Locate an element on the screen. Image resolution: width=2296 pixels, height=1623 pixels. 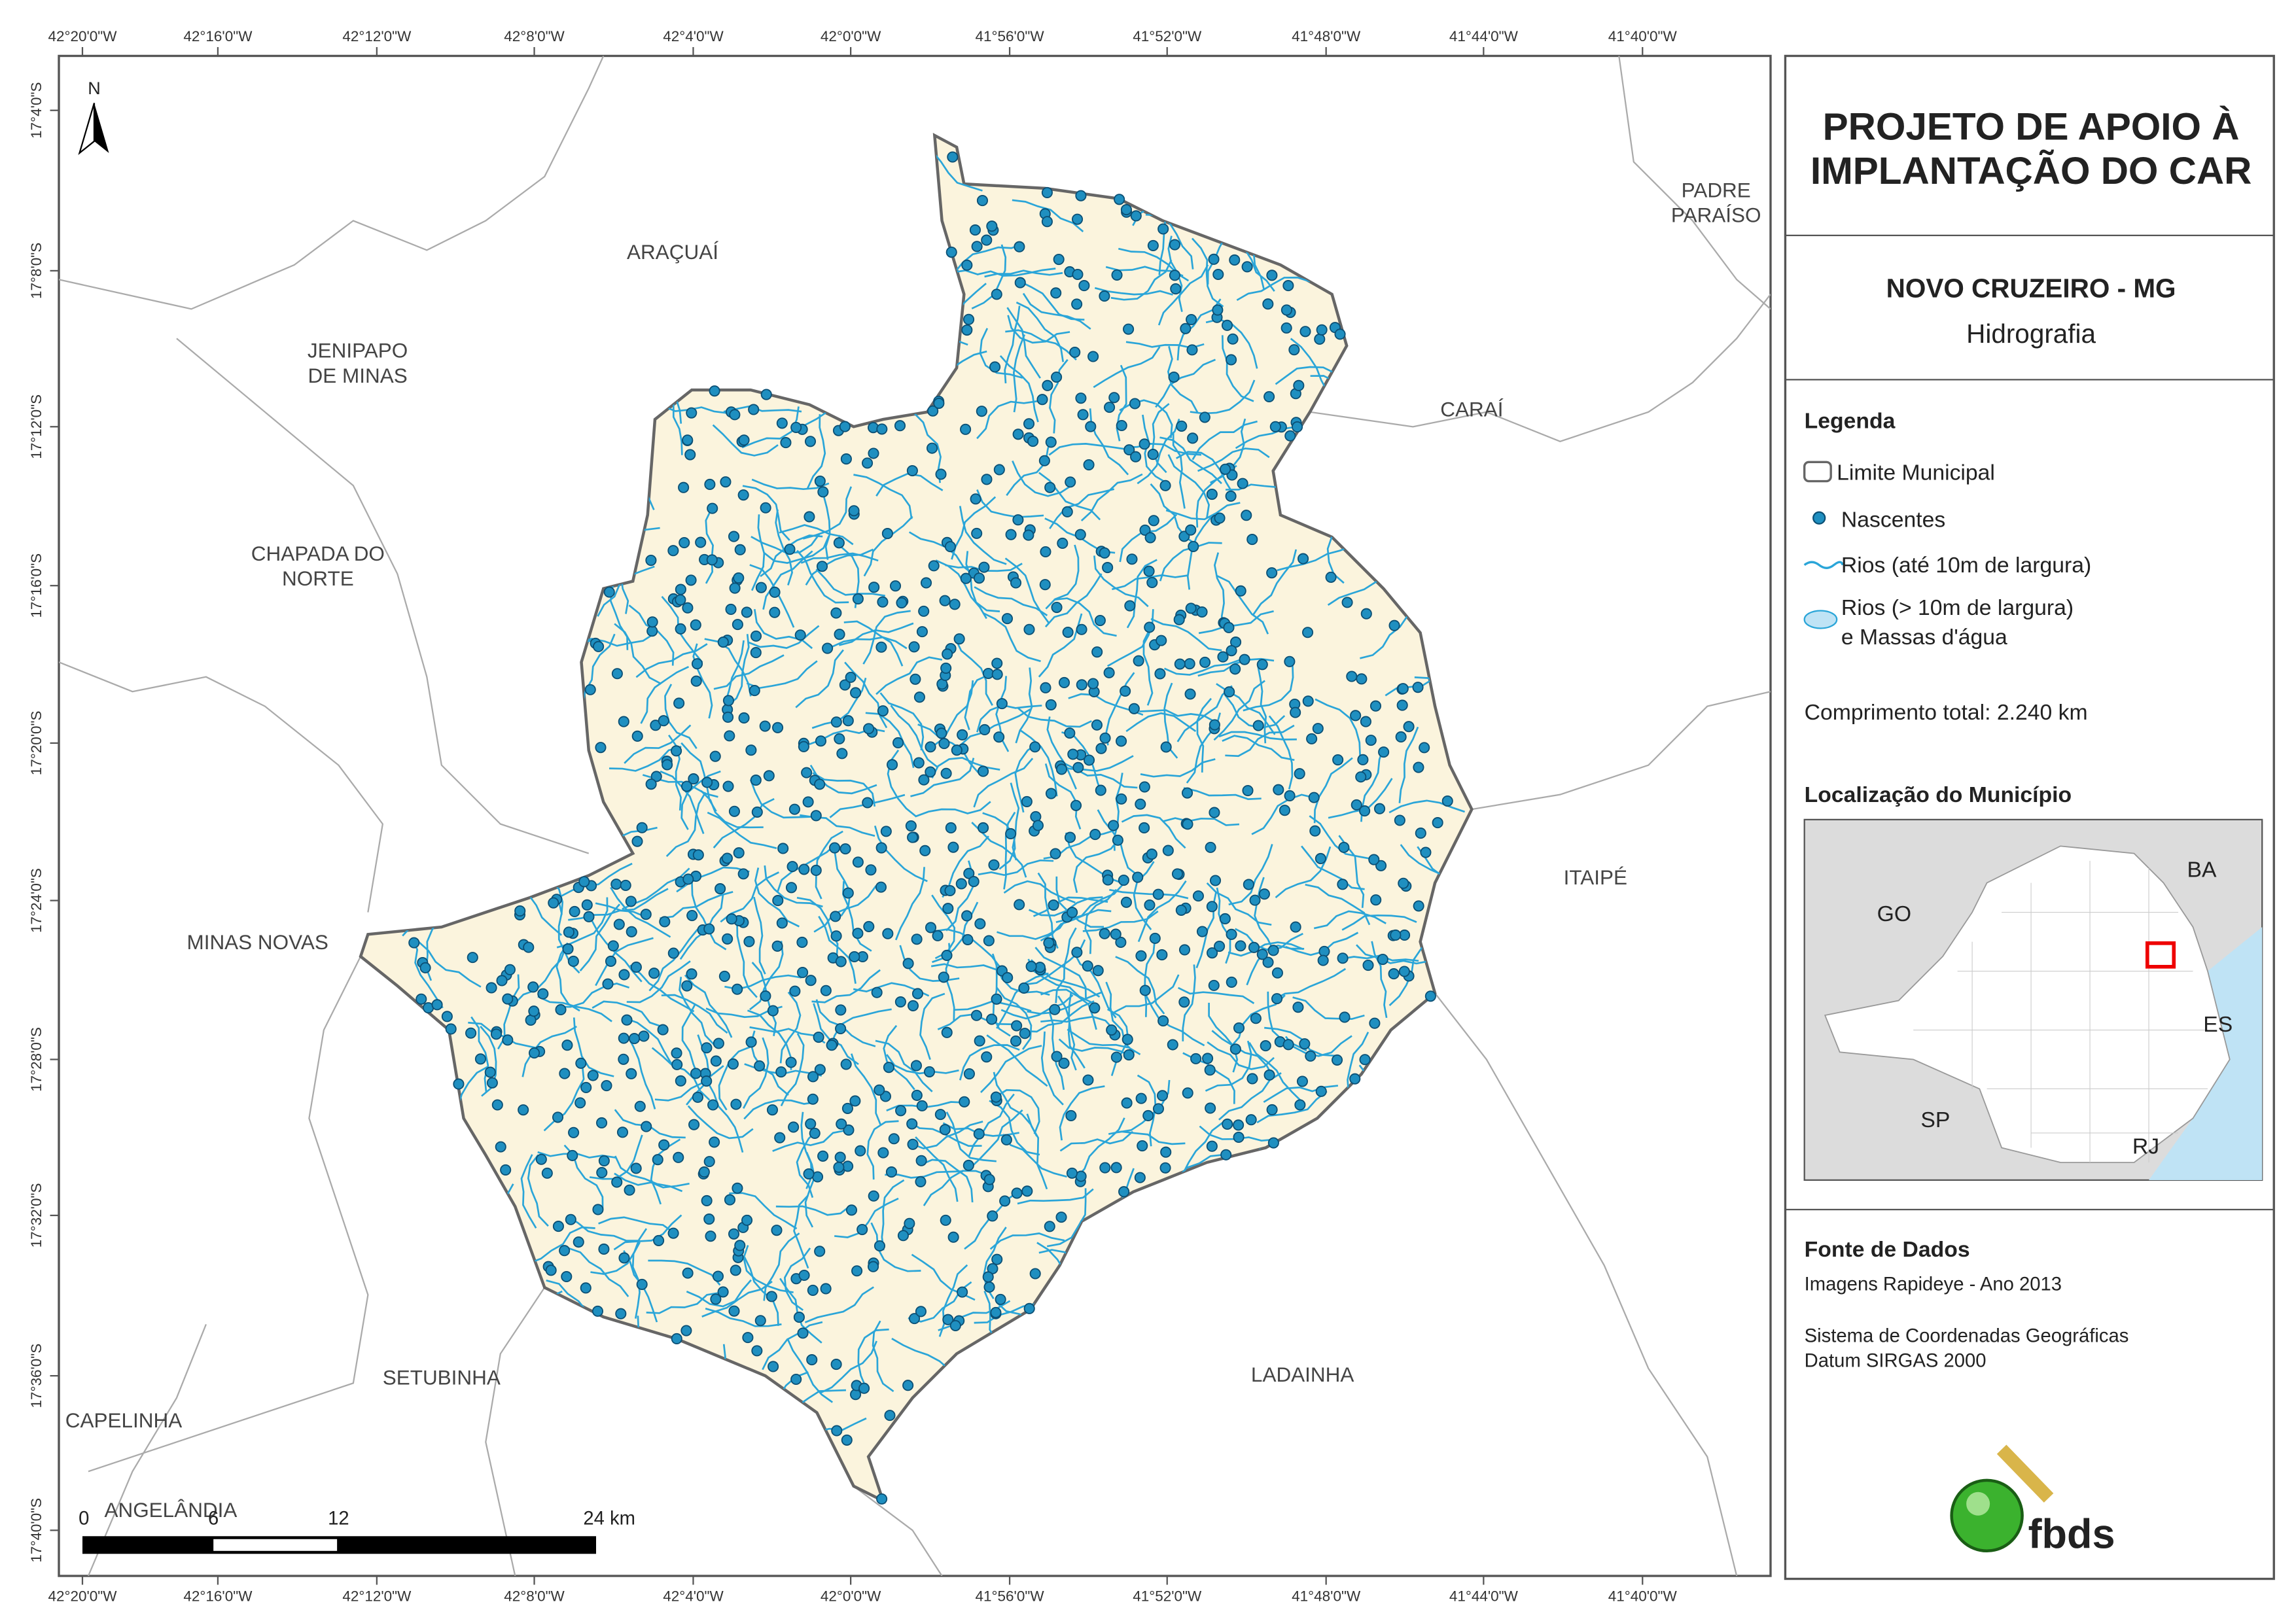
source-text: Datum SIRGAS 2000 is located at coordinates (1896, 1362).